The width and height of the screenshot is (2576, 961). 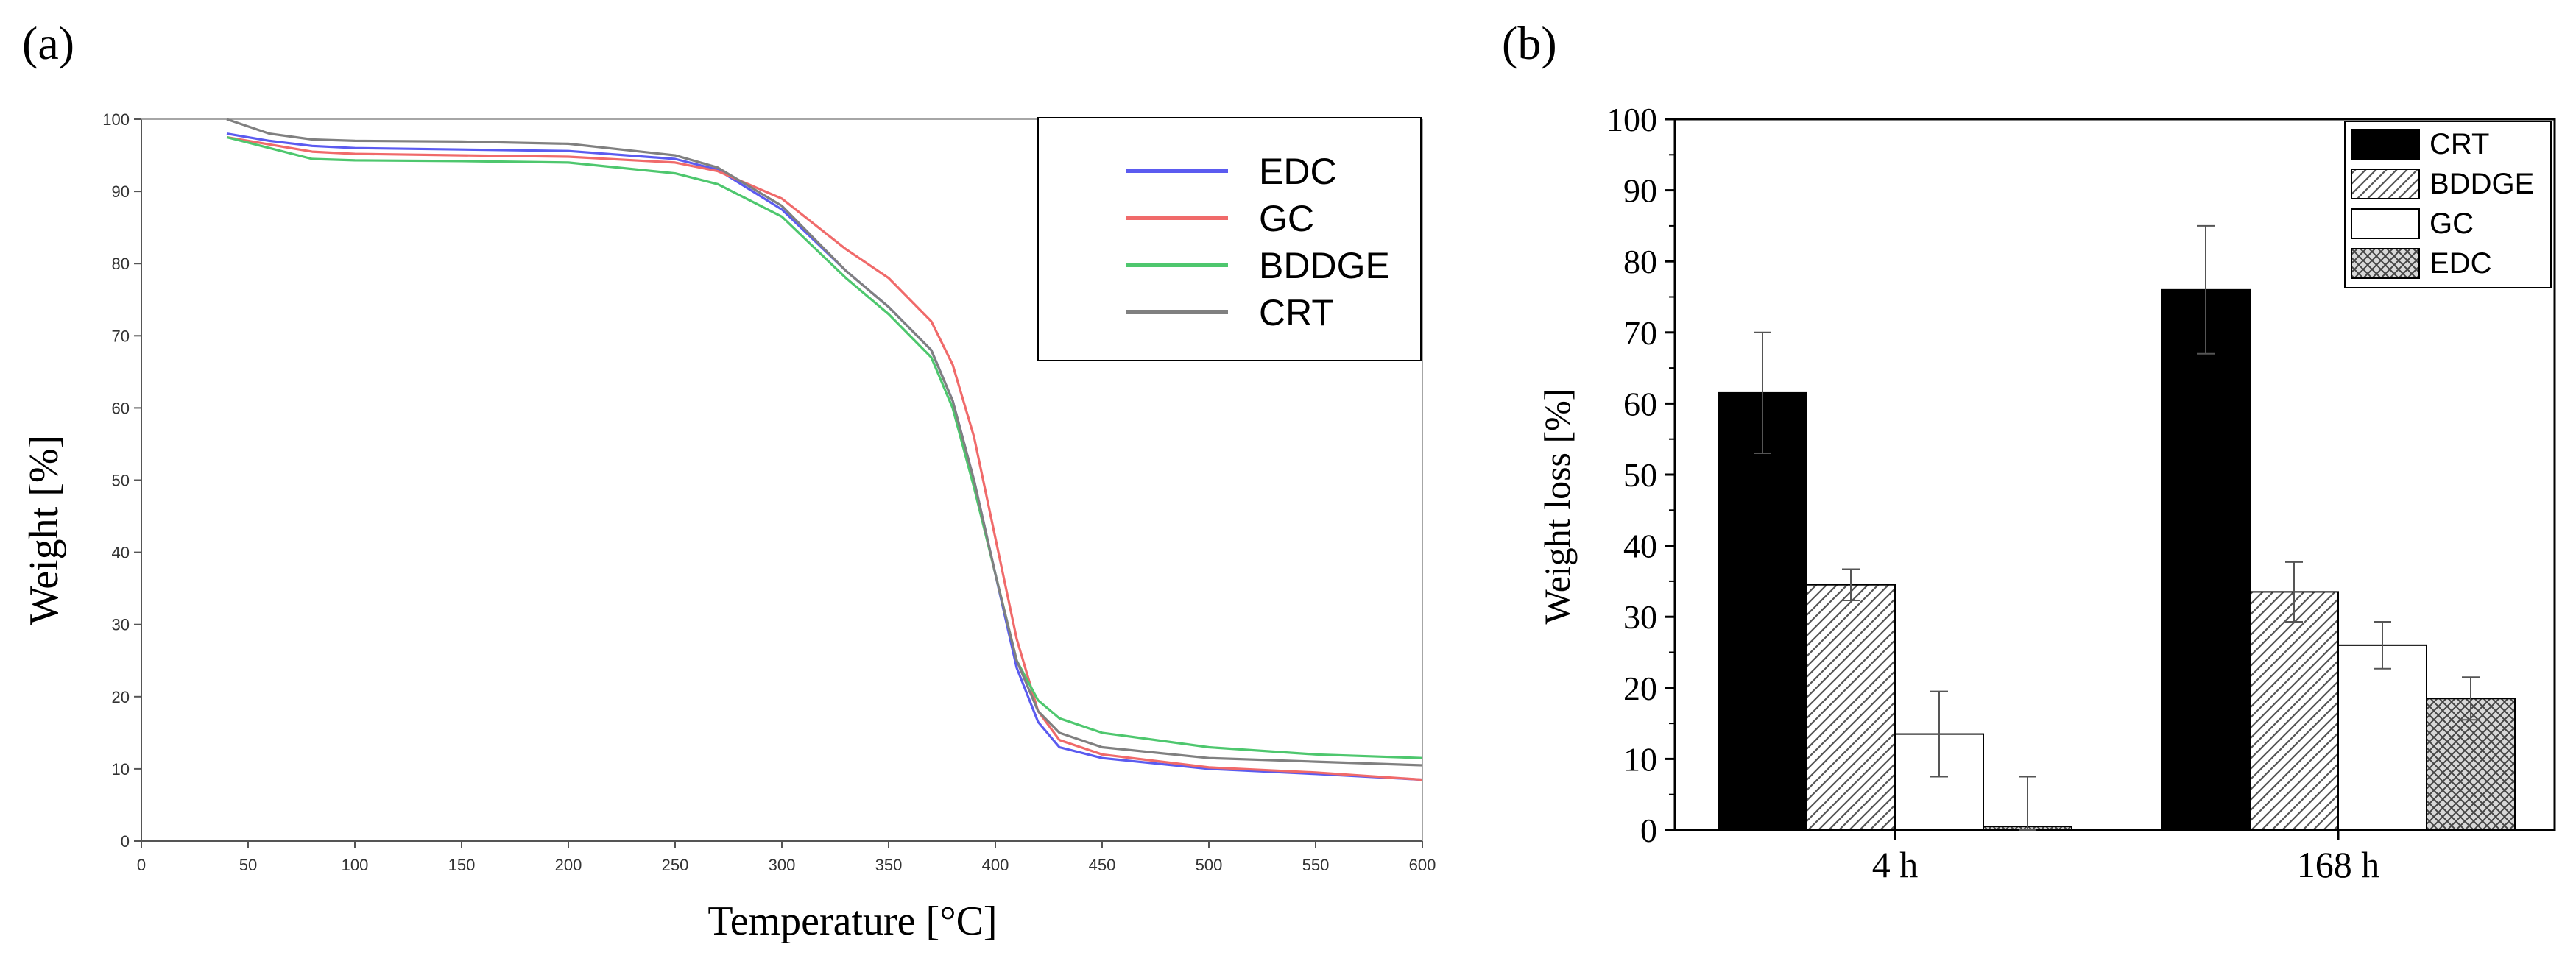 I want to click on weight-loss-x-tick-label: 168 h, so click(x=2338, y=864).